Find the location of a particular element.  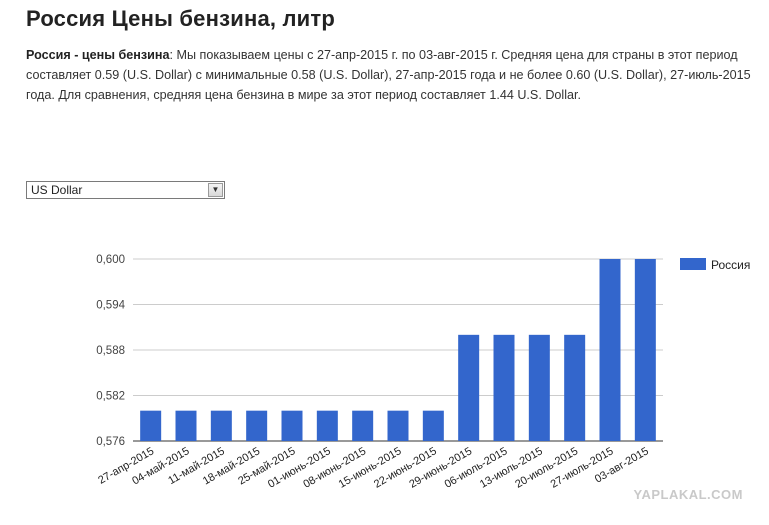

y-tick-label: 0,582 is located at coordinates (110, 397).